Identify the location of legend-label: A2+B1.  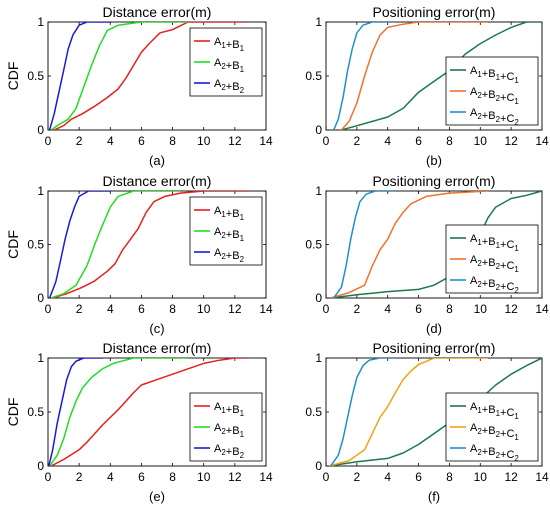
(229, 430).